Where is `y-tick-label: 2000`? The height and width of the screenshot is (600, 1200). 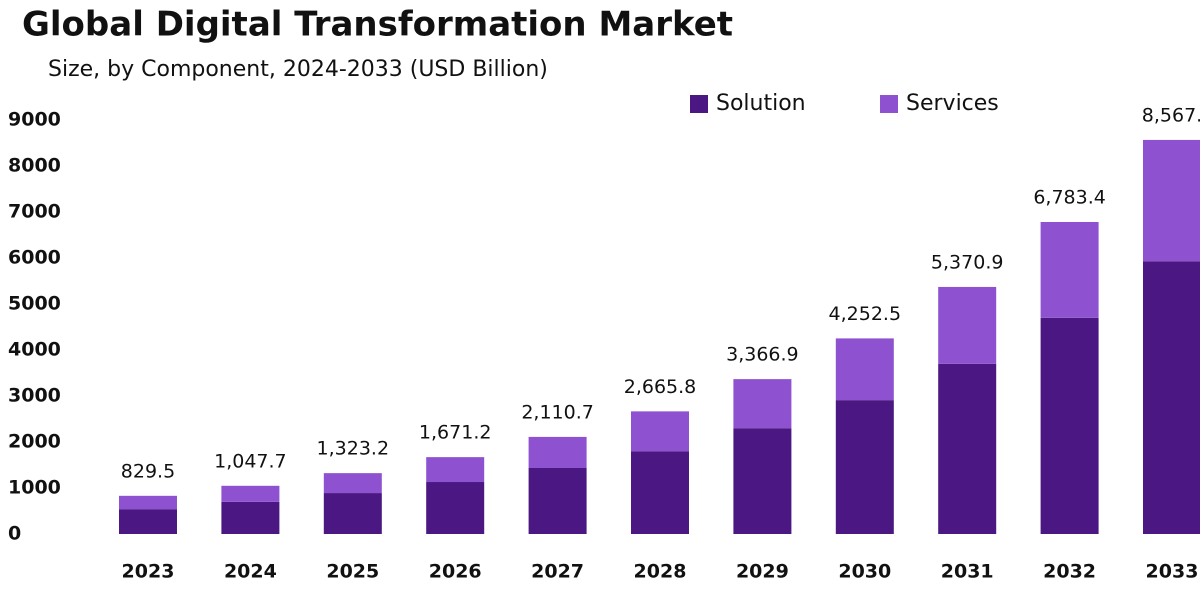
y-tick-label: 2000 is located at coordinates (34, 442).